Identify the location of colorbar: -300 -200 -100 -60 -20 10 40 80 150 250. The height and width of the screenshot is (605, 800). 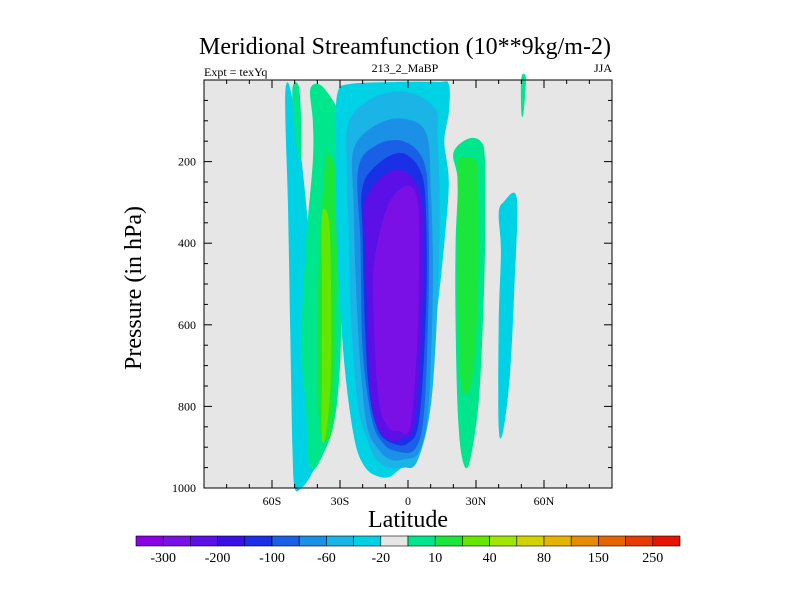
(408, 550).